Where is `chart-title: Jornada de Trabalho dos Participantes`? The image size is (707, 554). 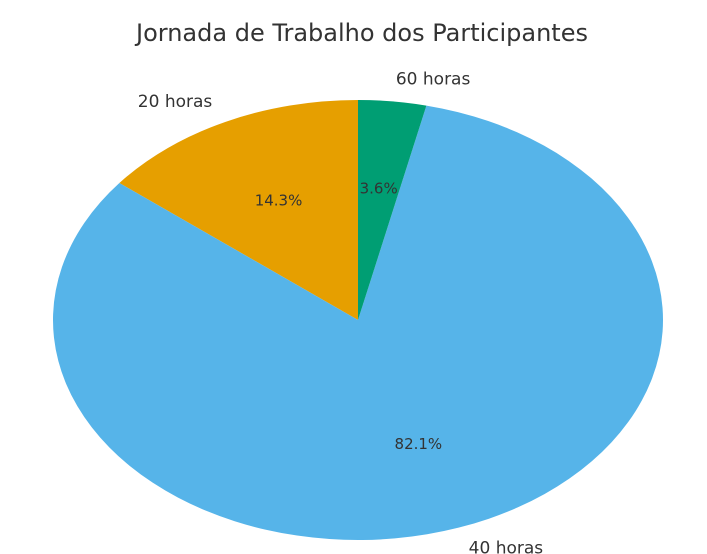
chart-title: Jornada de Trabalho dos Participantes is located at coordinates (361, 33).